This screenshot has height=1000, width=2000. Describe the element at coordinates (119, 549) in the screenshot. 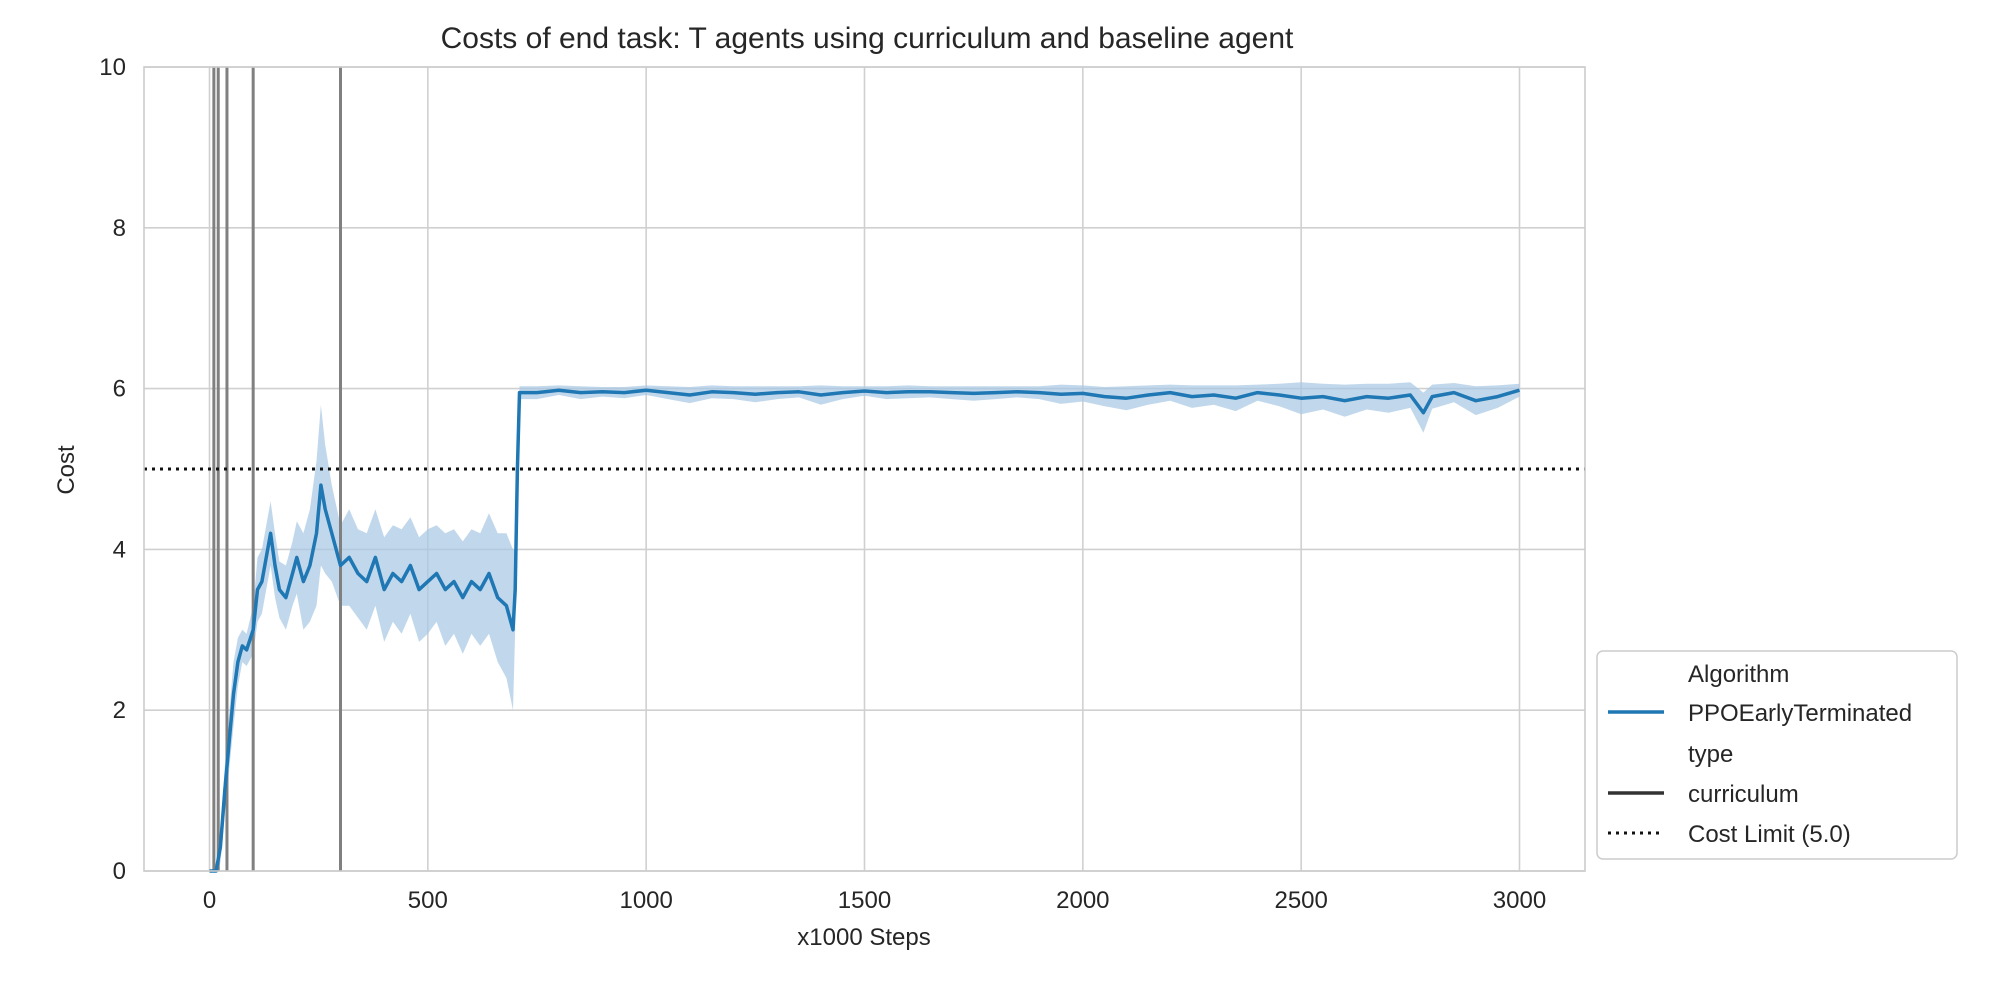

I see `y-tick-label: 4` at that location.